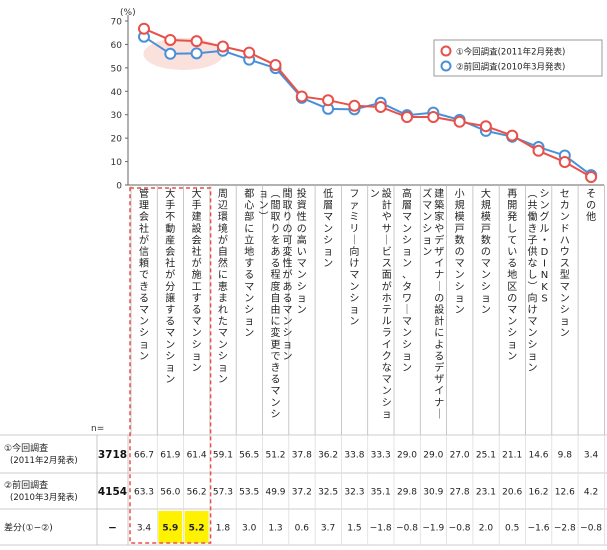  What do you see at coordinates (354, 194) in the screenshot?
I see `category-label-char: フ` at bounding box center [354, 194].